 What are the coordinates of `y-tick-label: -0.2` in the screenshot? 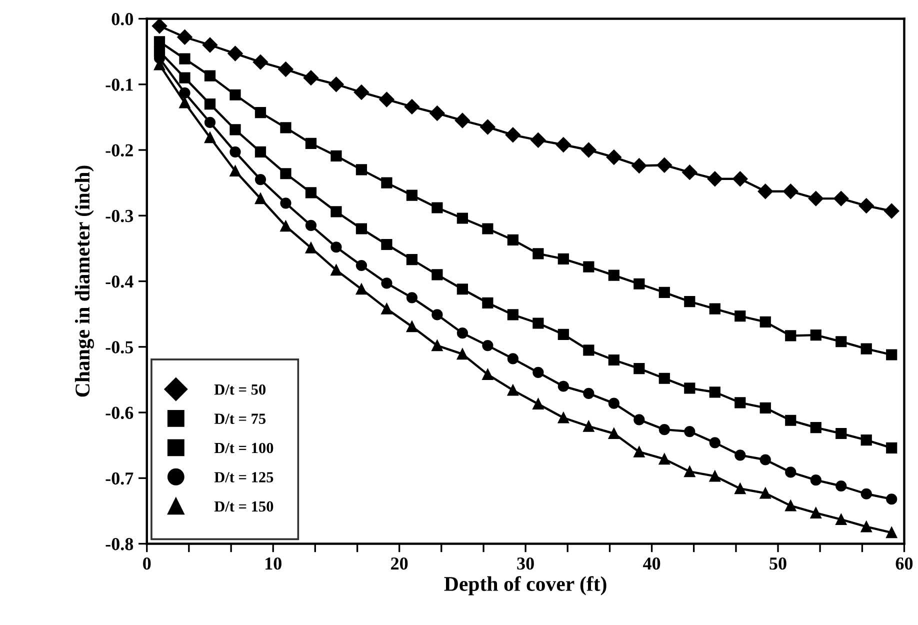 It's located at (119, 150).